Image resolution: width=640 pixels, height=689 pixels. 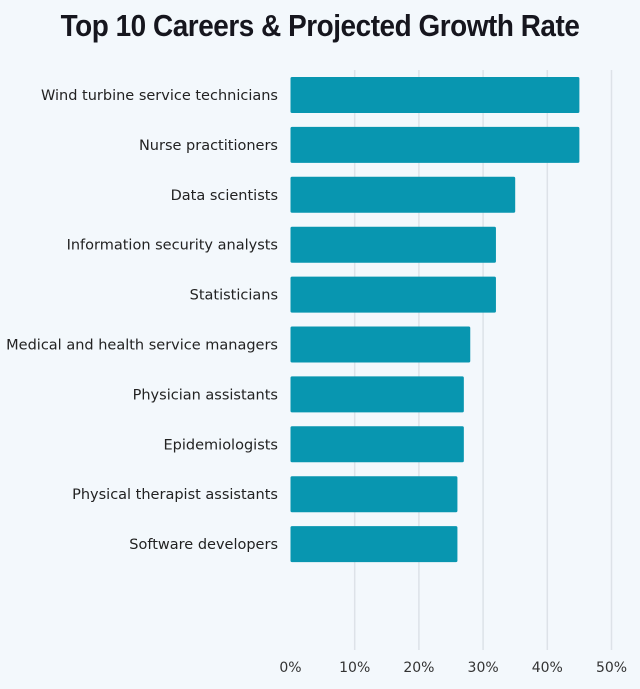 I want to click on category-label: Data scientists, so click(x=224, y=196).